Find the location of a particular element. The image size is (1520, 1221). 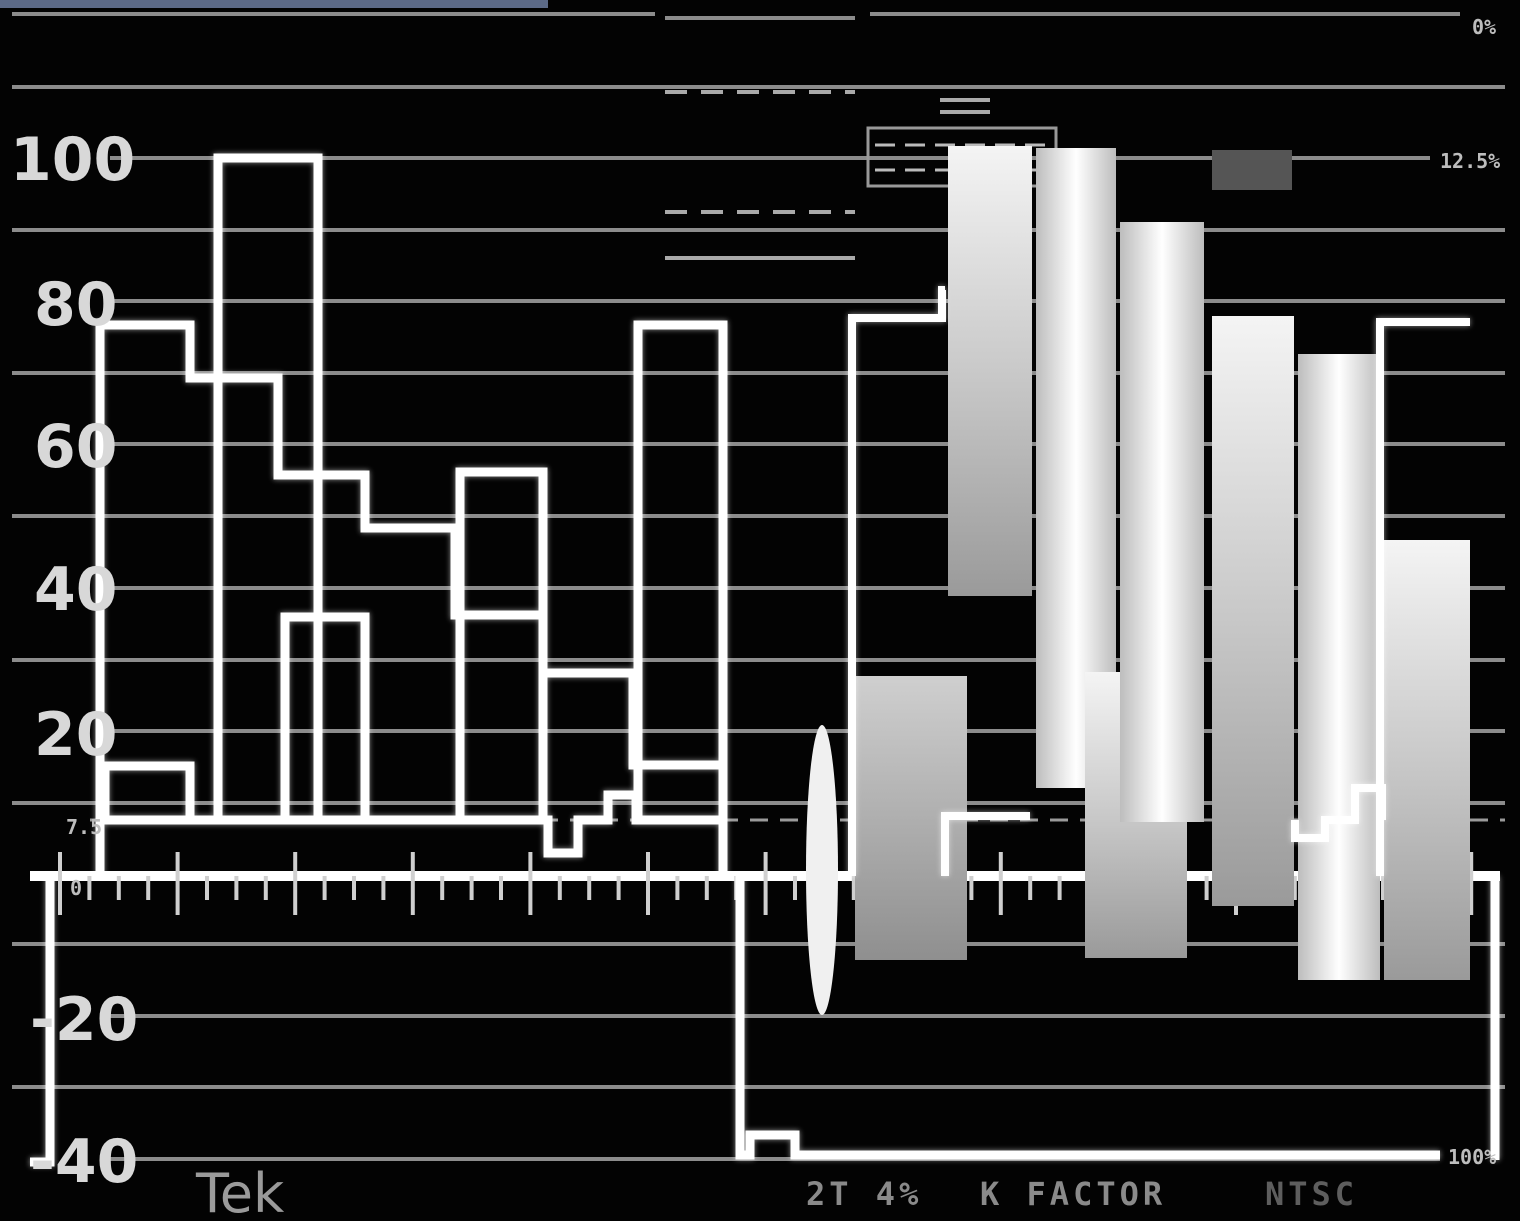

scale-labels: 100 80 60 40 20 7.5 0 -20 -40 is located at coordinates (74, 661).